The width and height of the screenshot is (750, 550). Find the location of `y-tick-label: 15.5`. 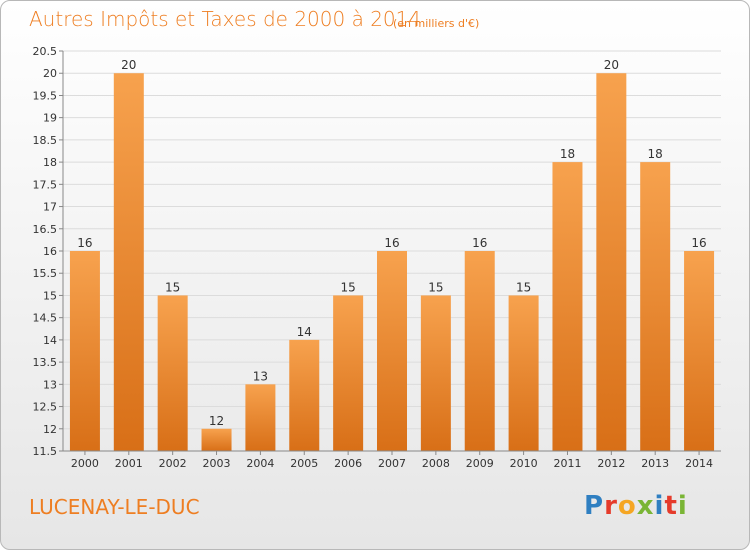

y-tick-label: 15.5 is located at coordinates (45, 273).